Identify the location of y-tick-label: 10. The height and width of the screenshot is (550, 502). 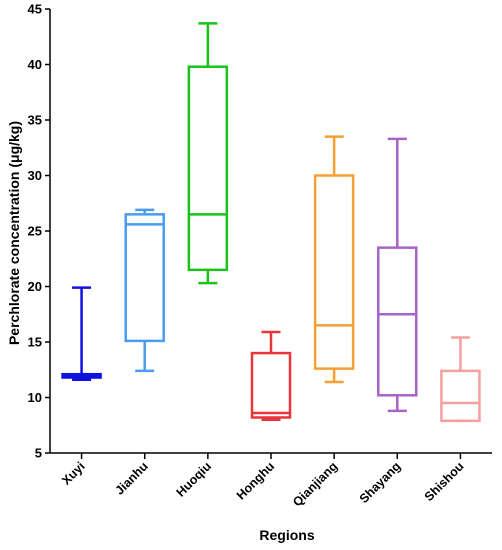
(35, 397).